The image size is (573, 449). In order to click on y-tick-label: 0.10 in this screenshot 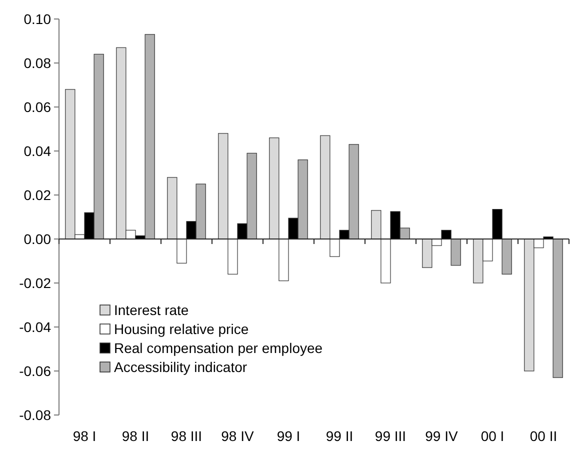, I will do `click(38, 18)`.